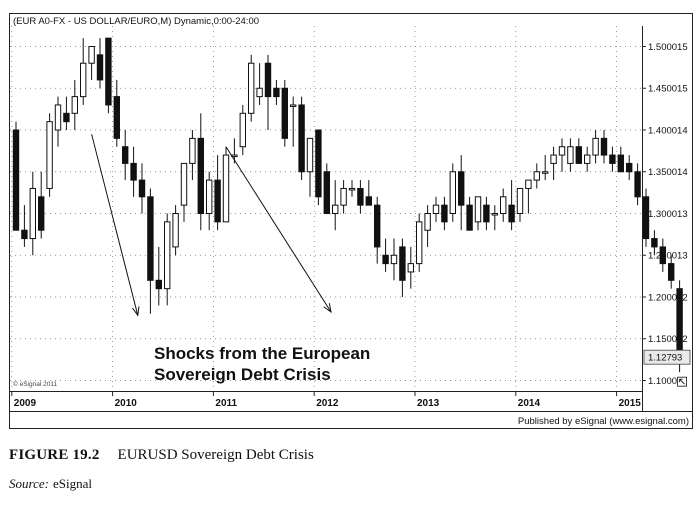 The width and height of the screenshot is (700, 505). What do you see at coordinates (668, 131) in the screenshot?
I see `y-tick-label: 1.400014` at bounding box center [668, 131].